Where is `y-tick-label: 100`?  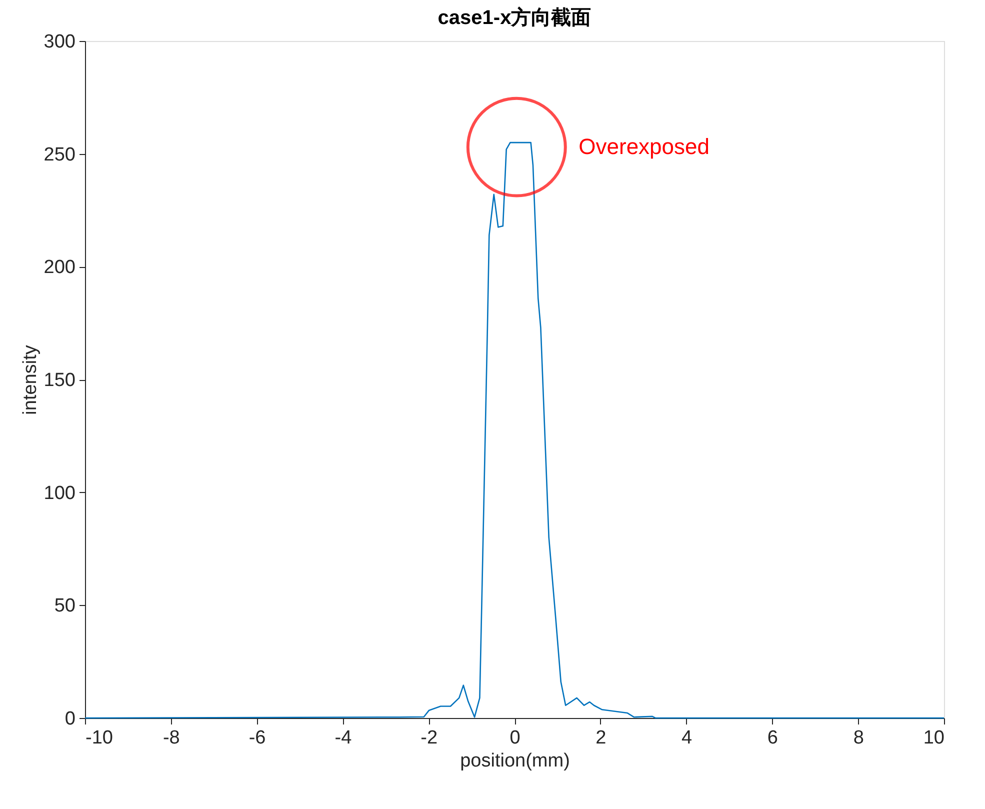 y-tick-label: 100 is located at coordinates (60, 493).